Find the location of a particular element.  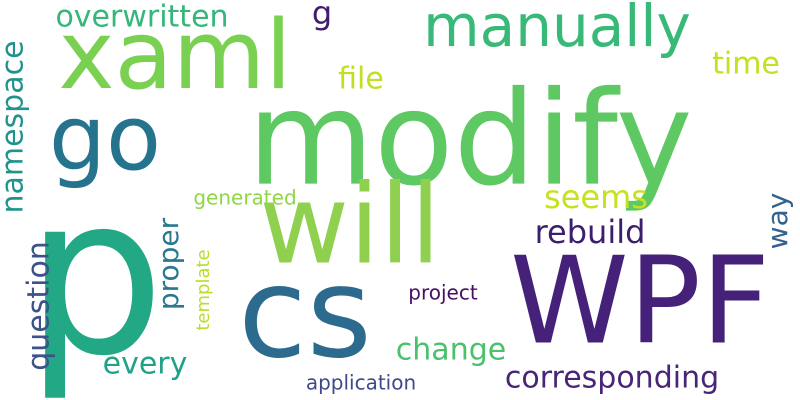

word-will: will is located at coordinates (350, 224).